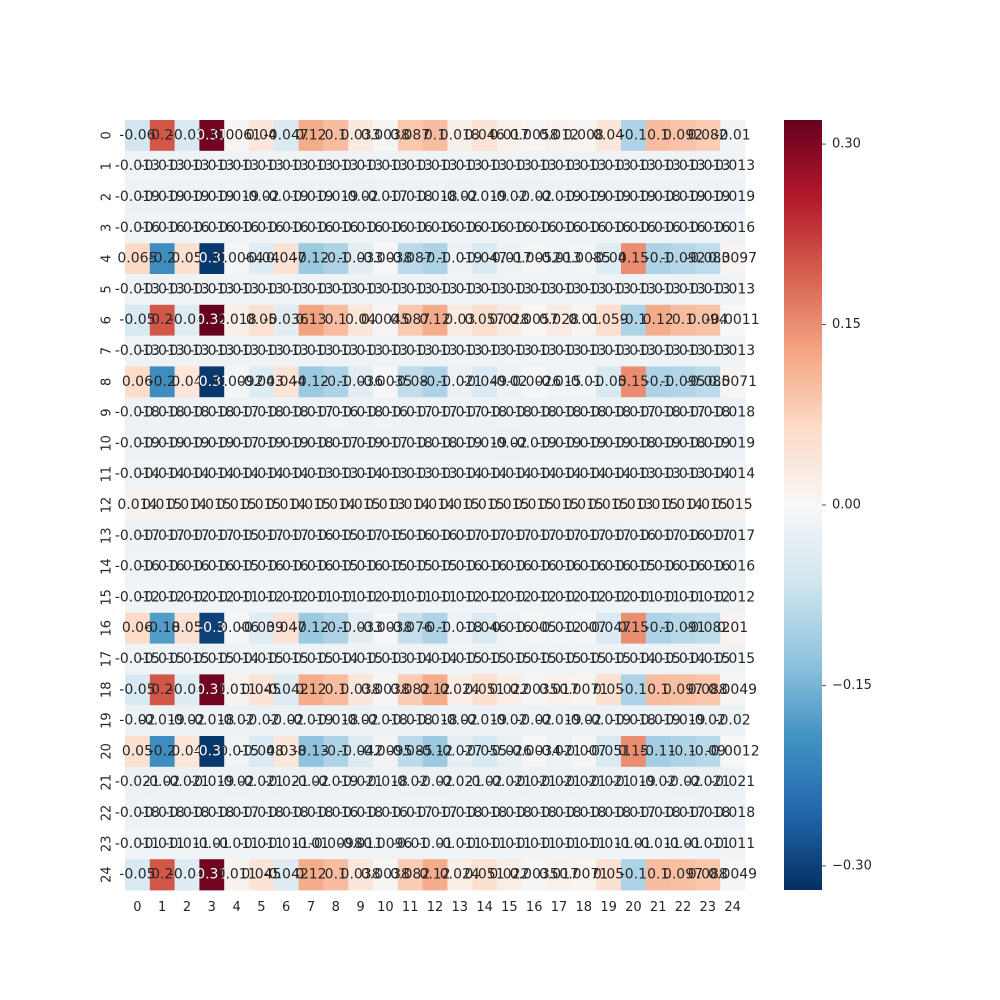 This screenshot has width=1000, height=1000. Describe the element at coordinates (410, 875) in the screenshot. I see `cell-value-label: 0.082` at that location.